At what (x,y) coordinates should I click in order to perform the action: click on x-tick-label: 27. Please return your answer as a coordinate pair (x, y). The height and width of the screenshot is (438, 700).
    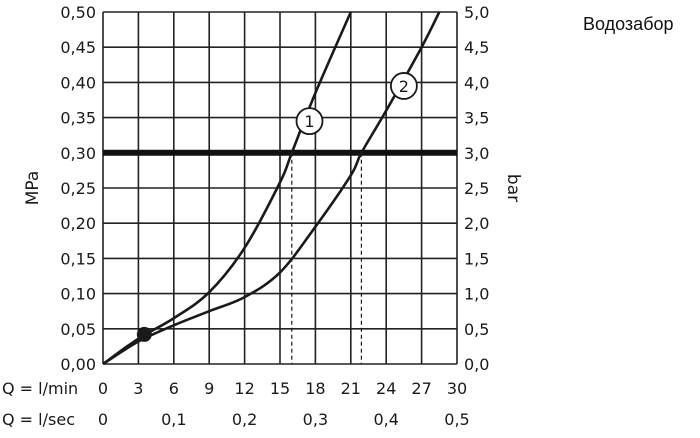
    Looking at the image, I should click on (421, 388).